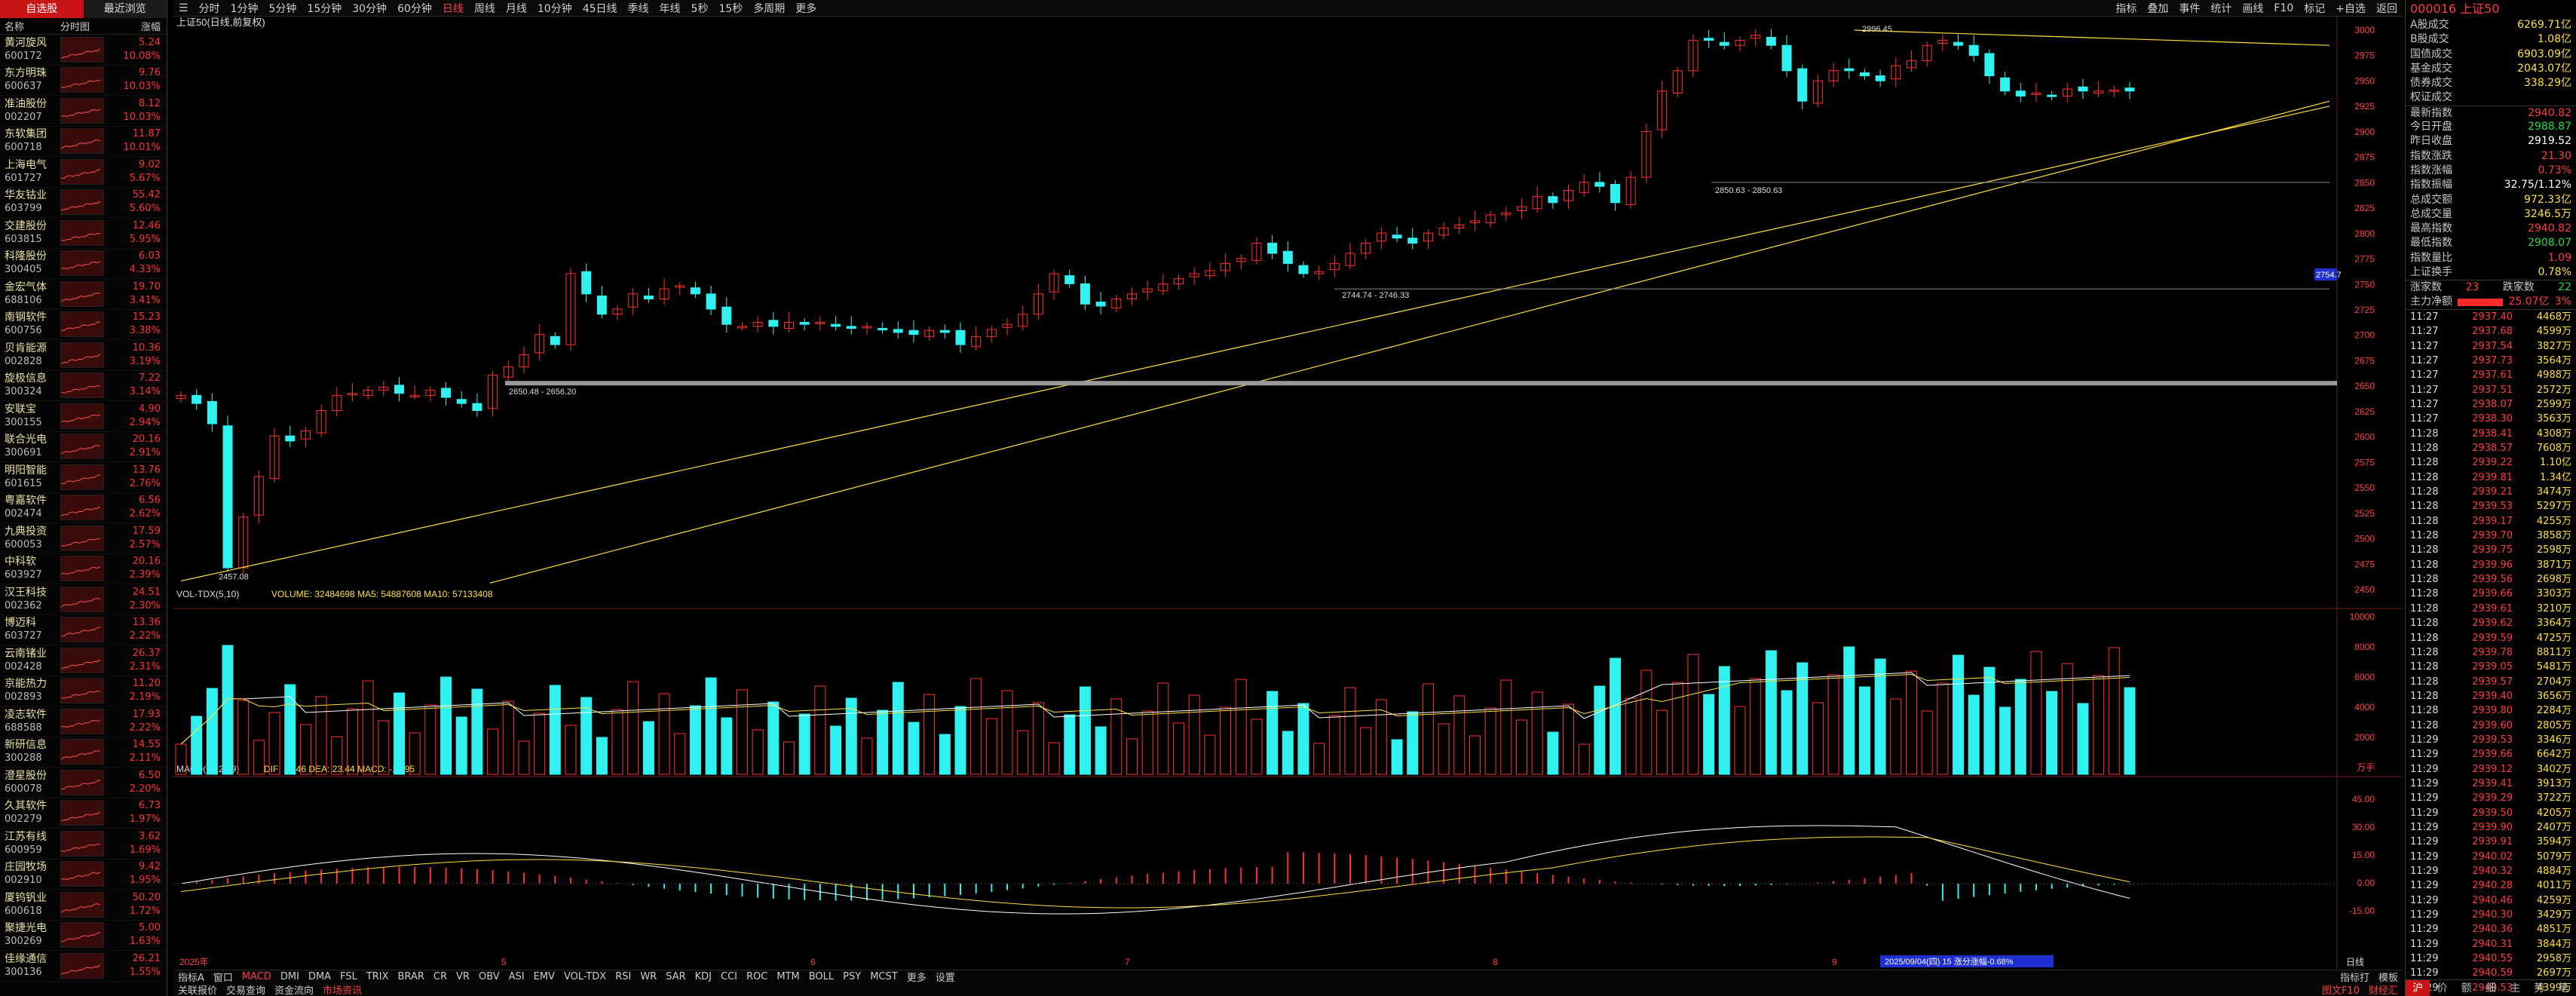 This screenshot has height=996, width=2576. What do you see at coordinates (489, 976) in the screenshot?
I see `indicator-OBV: OBV` at bounding box center [489, 976].